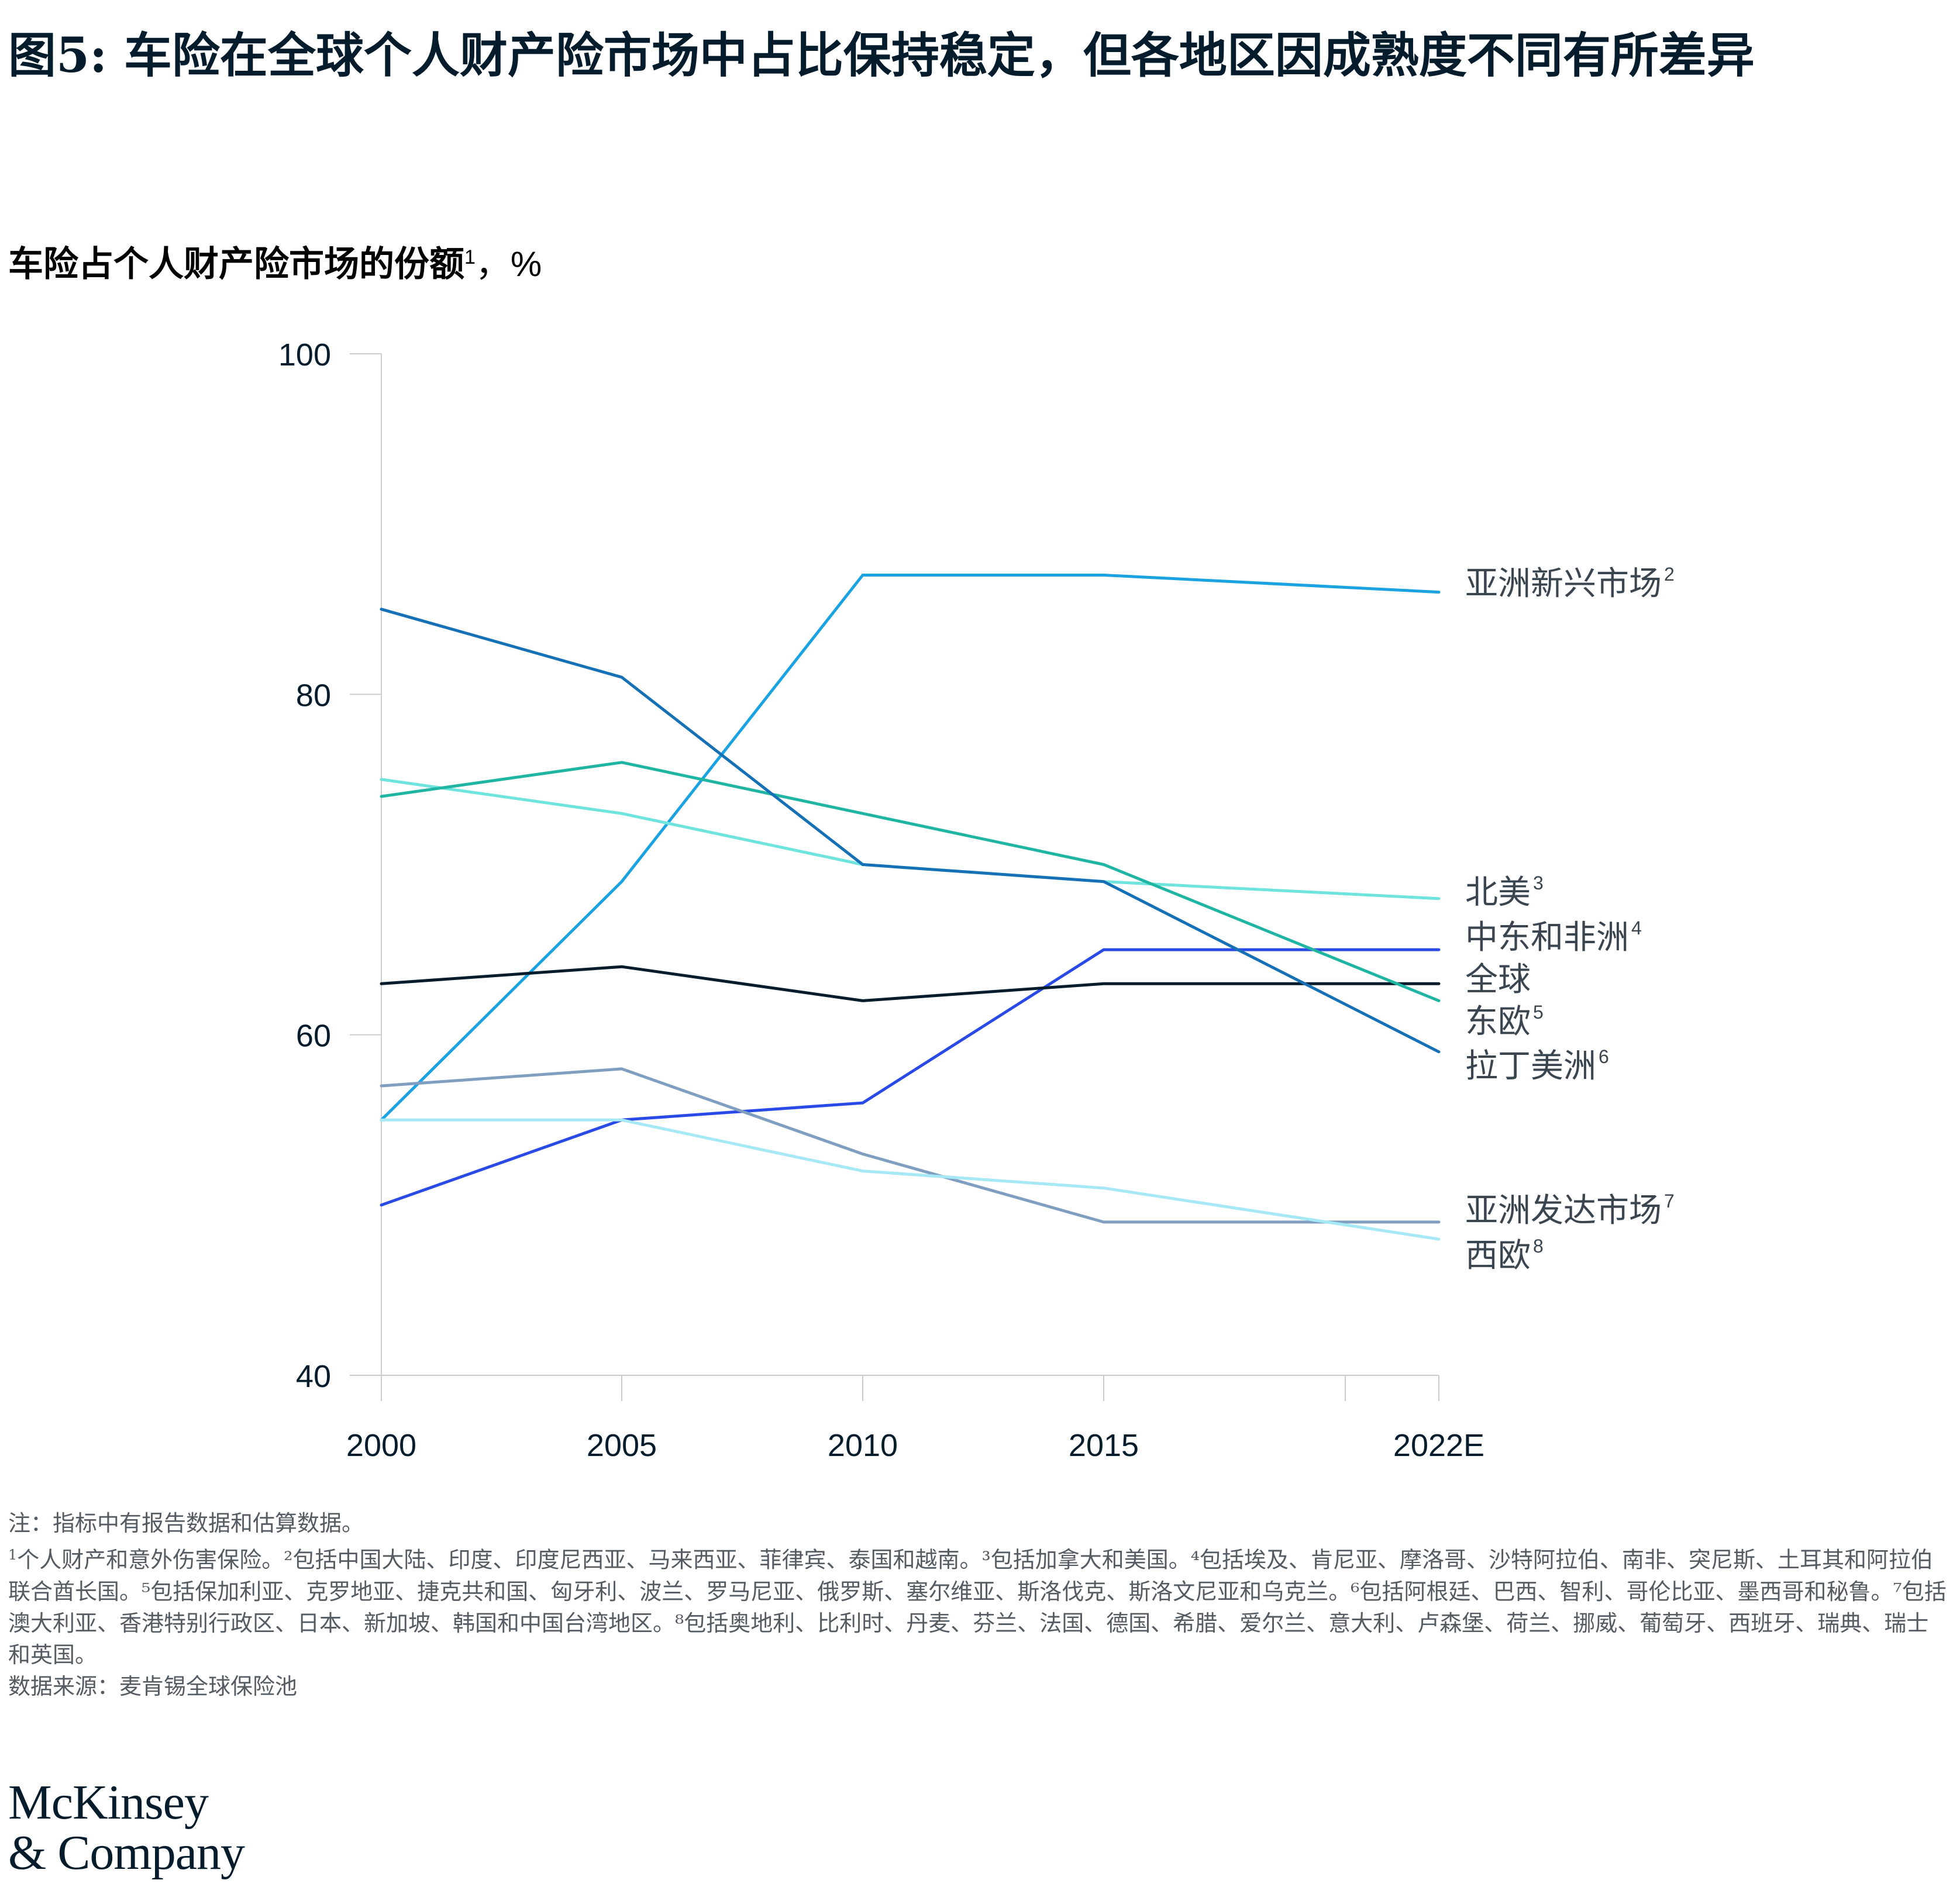 Image resolution: width=1960 pixels, height=1894 pixels. Describe the element at coordinates (1564, 1211) in the screenshot. I see `series-label-name: 亚洲发达市场` at that location.